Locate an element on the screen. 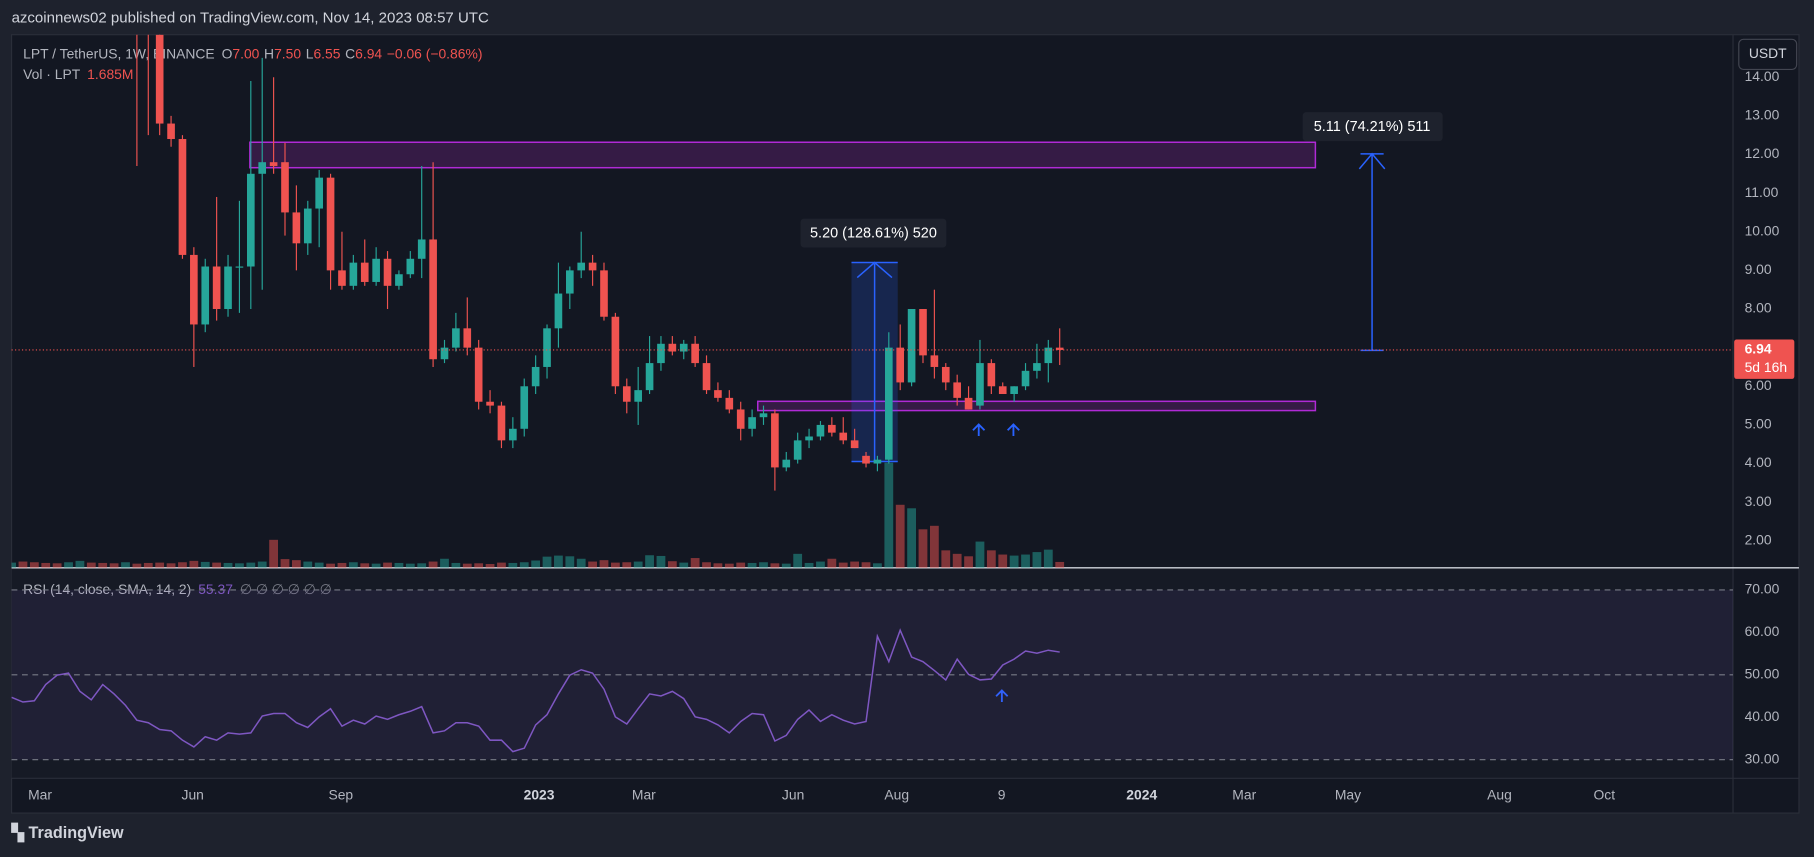  y-tick-label: 11.00 is located at coordinates (1762, 192).